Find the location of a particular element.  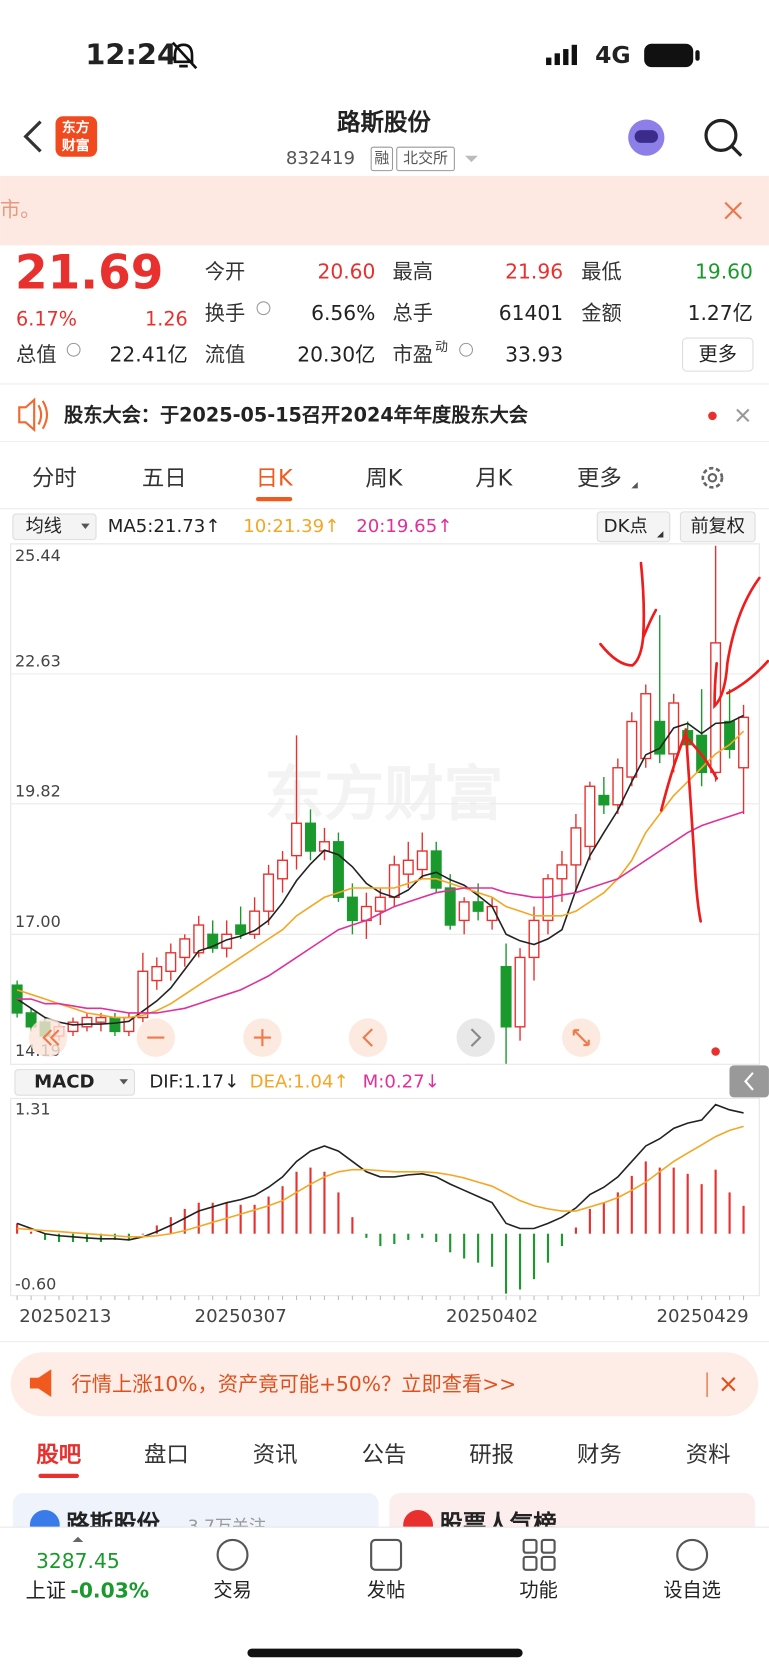

field-value: 21.96 is located at coordinates (534, 272).